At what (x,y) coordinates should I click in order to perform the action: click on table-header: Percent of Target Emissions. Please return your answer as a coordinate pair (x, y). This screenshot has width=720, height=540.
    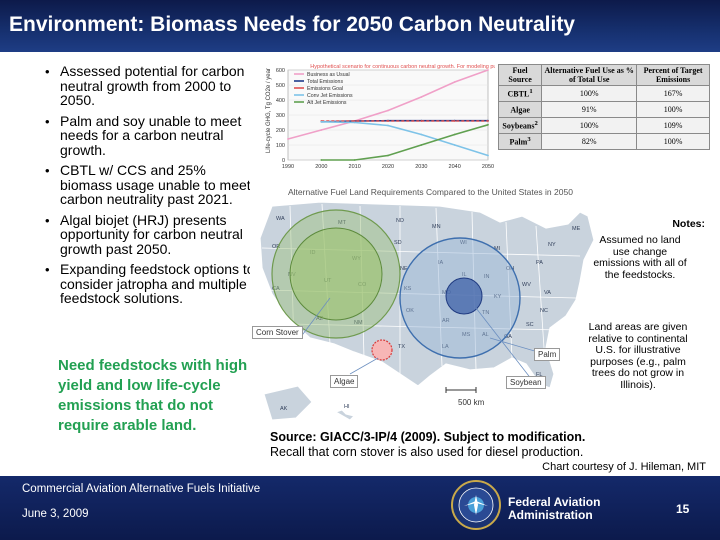
    Looking at the image, I should click on (673, 75).